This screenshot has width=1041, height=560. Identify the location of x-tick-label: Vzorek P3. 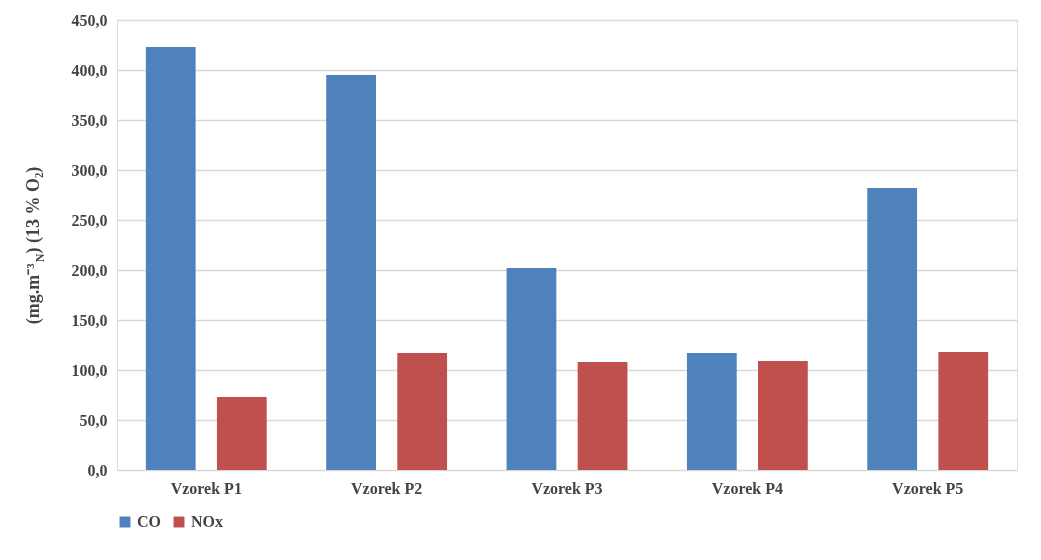
(567, 488).